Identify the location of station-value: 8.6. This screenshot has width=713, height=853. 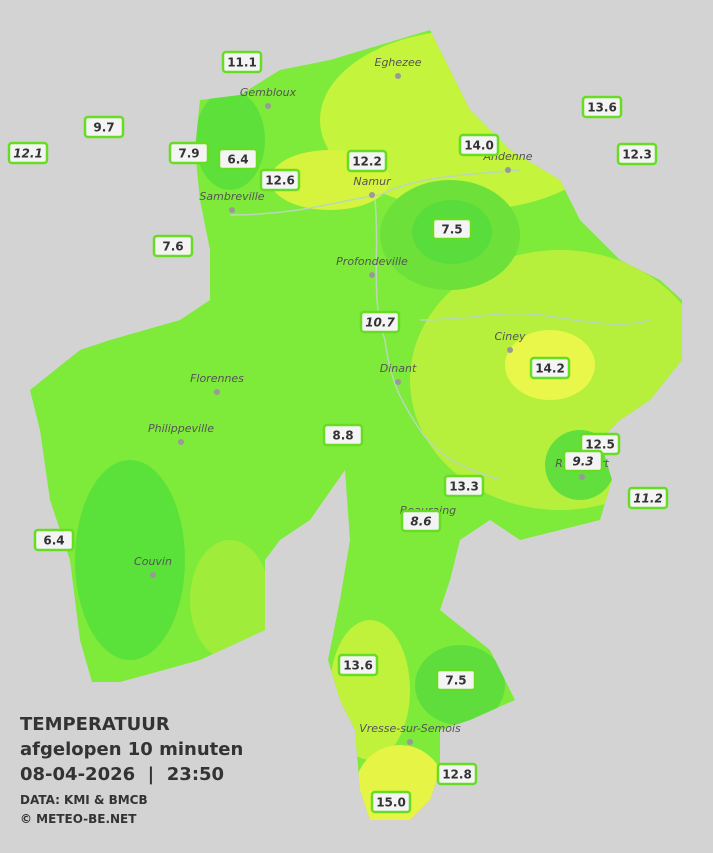
(420, 522).